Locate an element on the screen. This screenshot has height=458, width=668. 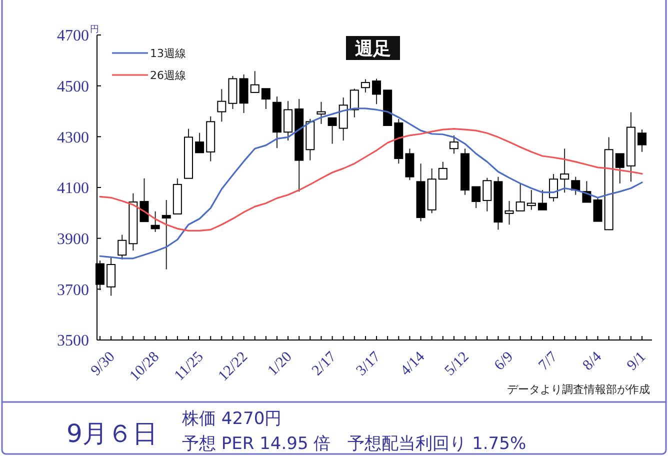
legend-label: 26週線 is located at coordinates (168, 75).